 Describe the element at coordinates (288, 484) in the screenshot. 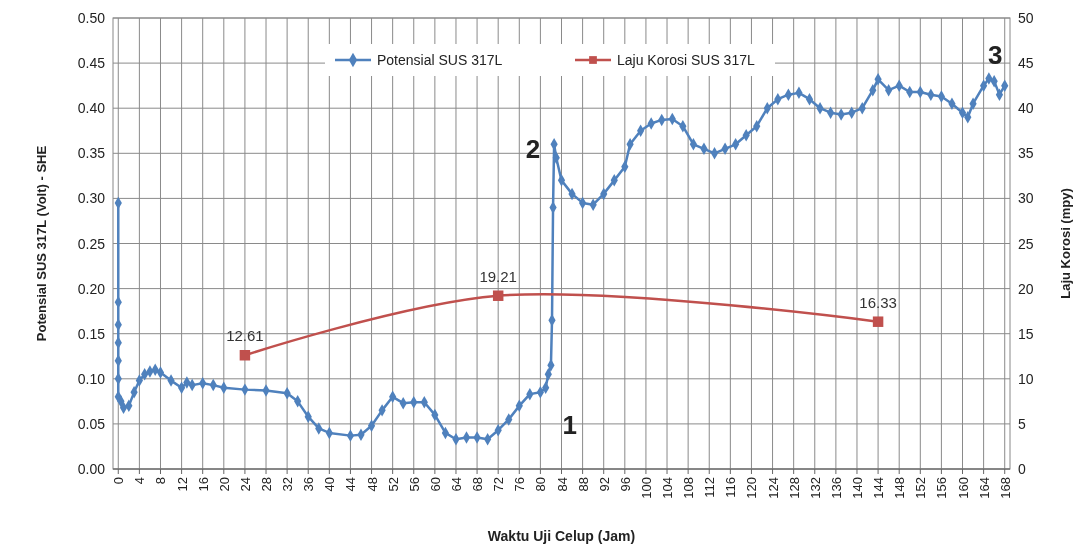

I see `x-tick-label: 32` at that location.